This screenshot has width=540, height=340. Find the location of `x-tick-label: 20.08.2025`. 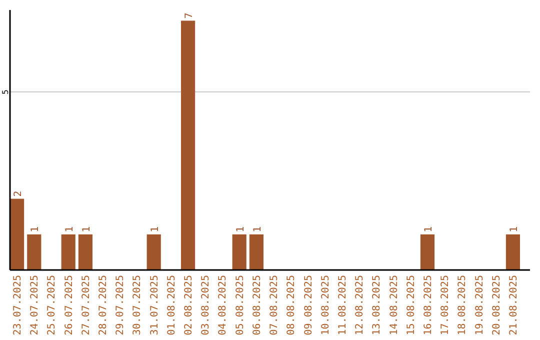

x-tick-label: 20.08.2025 is located at coordinates (496, 305).